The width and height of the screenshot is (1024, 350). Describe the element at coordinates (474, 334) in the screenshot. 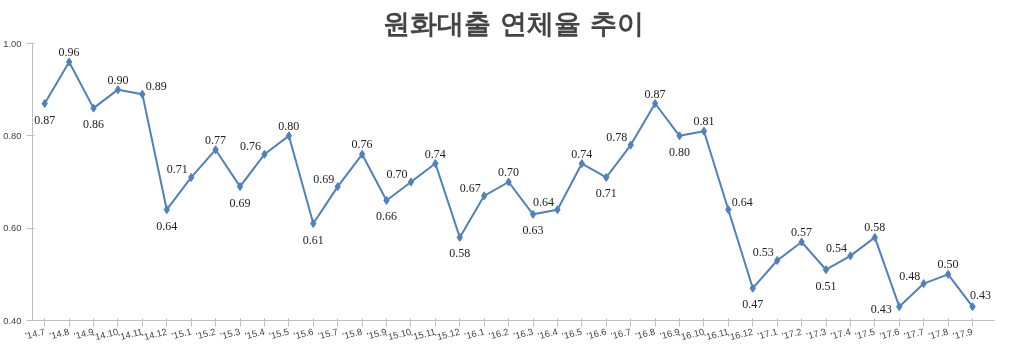

I see `x-tick-label: '16.1` at that location.